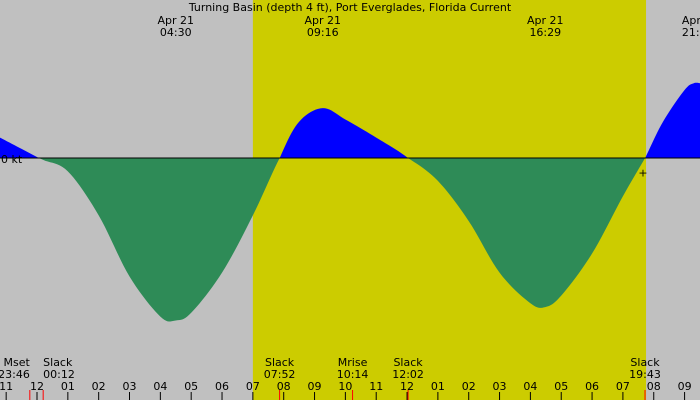  I want to click on peak-time-label: 09:16, so click(323, 32).